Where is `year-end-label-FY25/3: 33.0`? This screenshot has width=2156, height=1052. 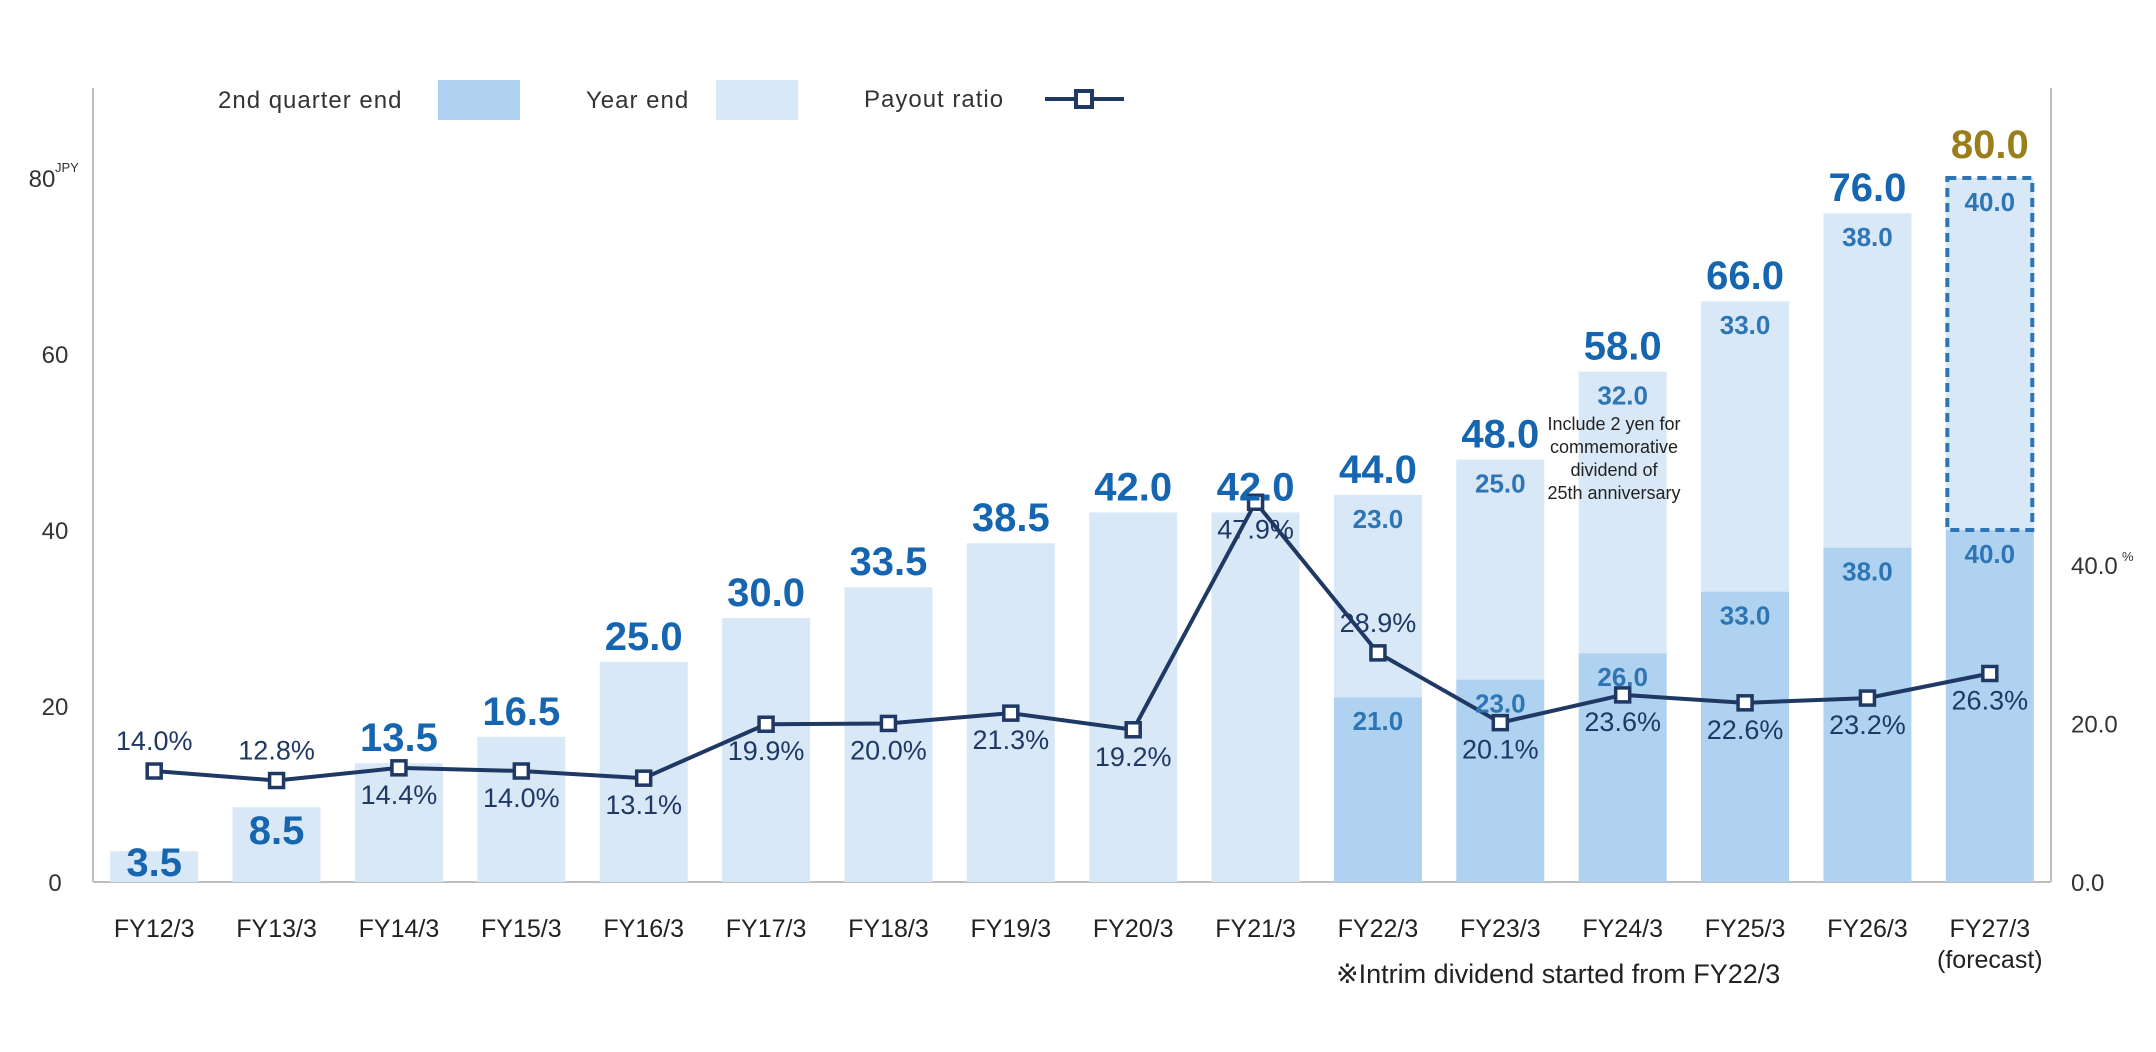 year-end-label-FY25/3: 33.0 is located at coordinates (1745, 325).